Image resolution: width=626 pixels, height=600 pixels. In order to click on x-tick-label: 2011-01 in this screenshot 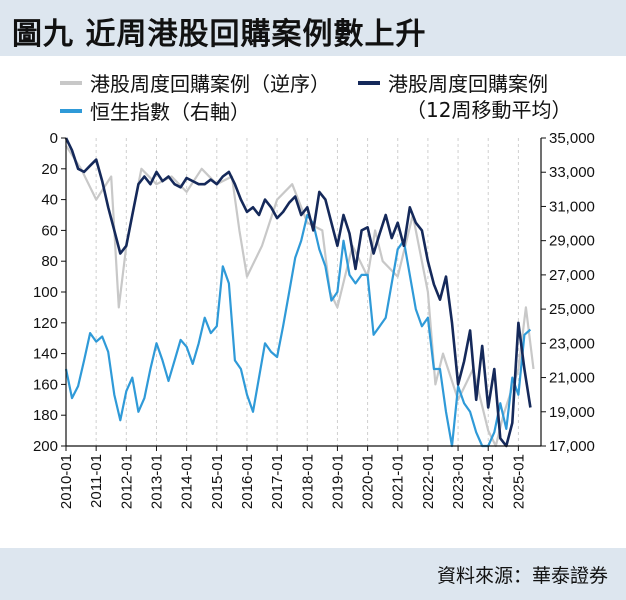, I will do `click(96, 481)`.